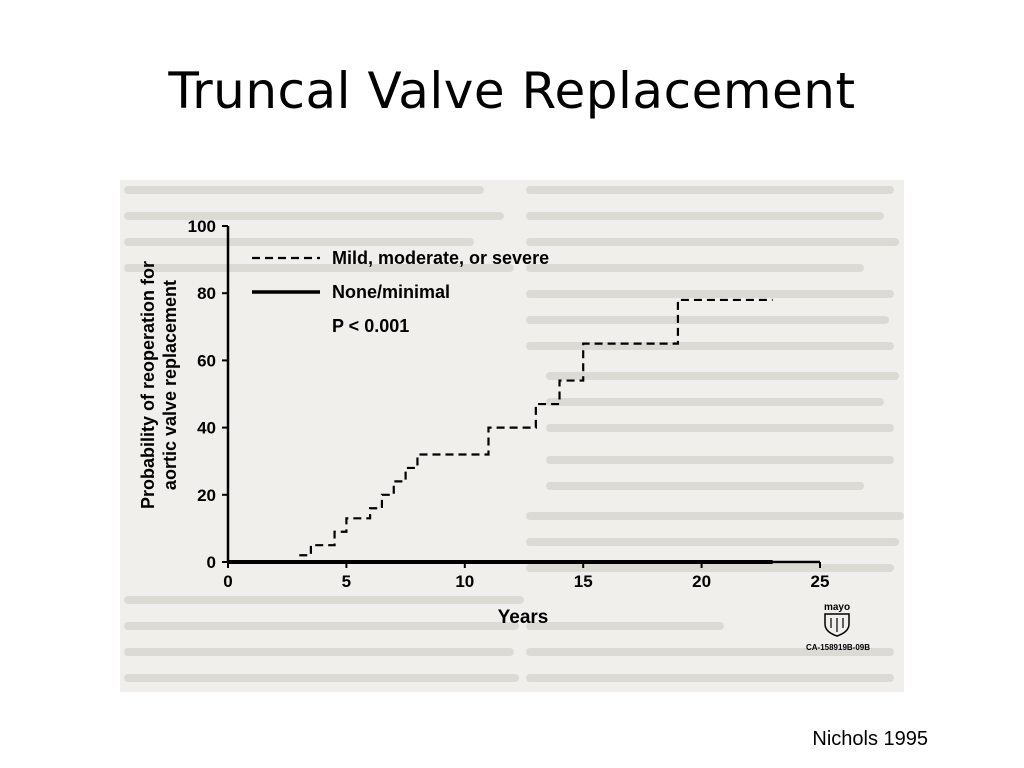 The image size is (1024, 768). What do you see at coordinates (583, 581) in the screenshot?
I see `x-tick-label: 15` at bounding box center [583, 581].